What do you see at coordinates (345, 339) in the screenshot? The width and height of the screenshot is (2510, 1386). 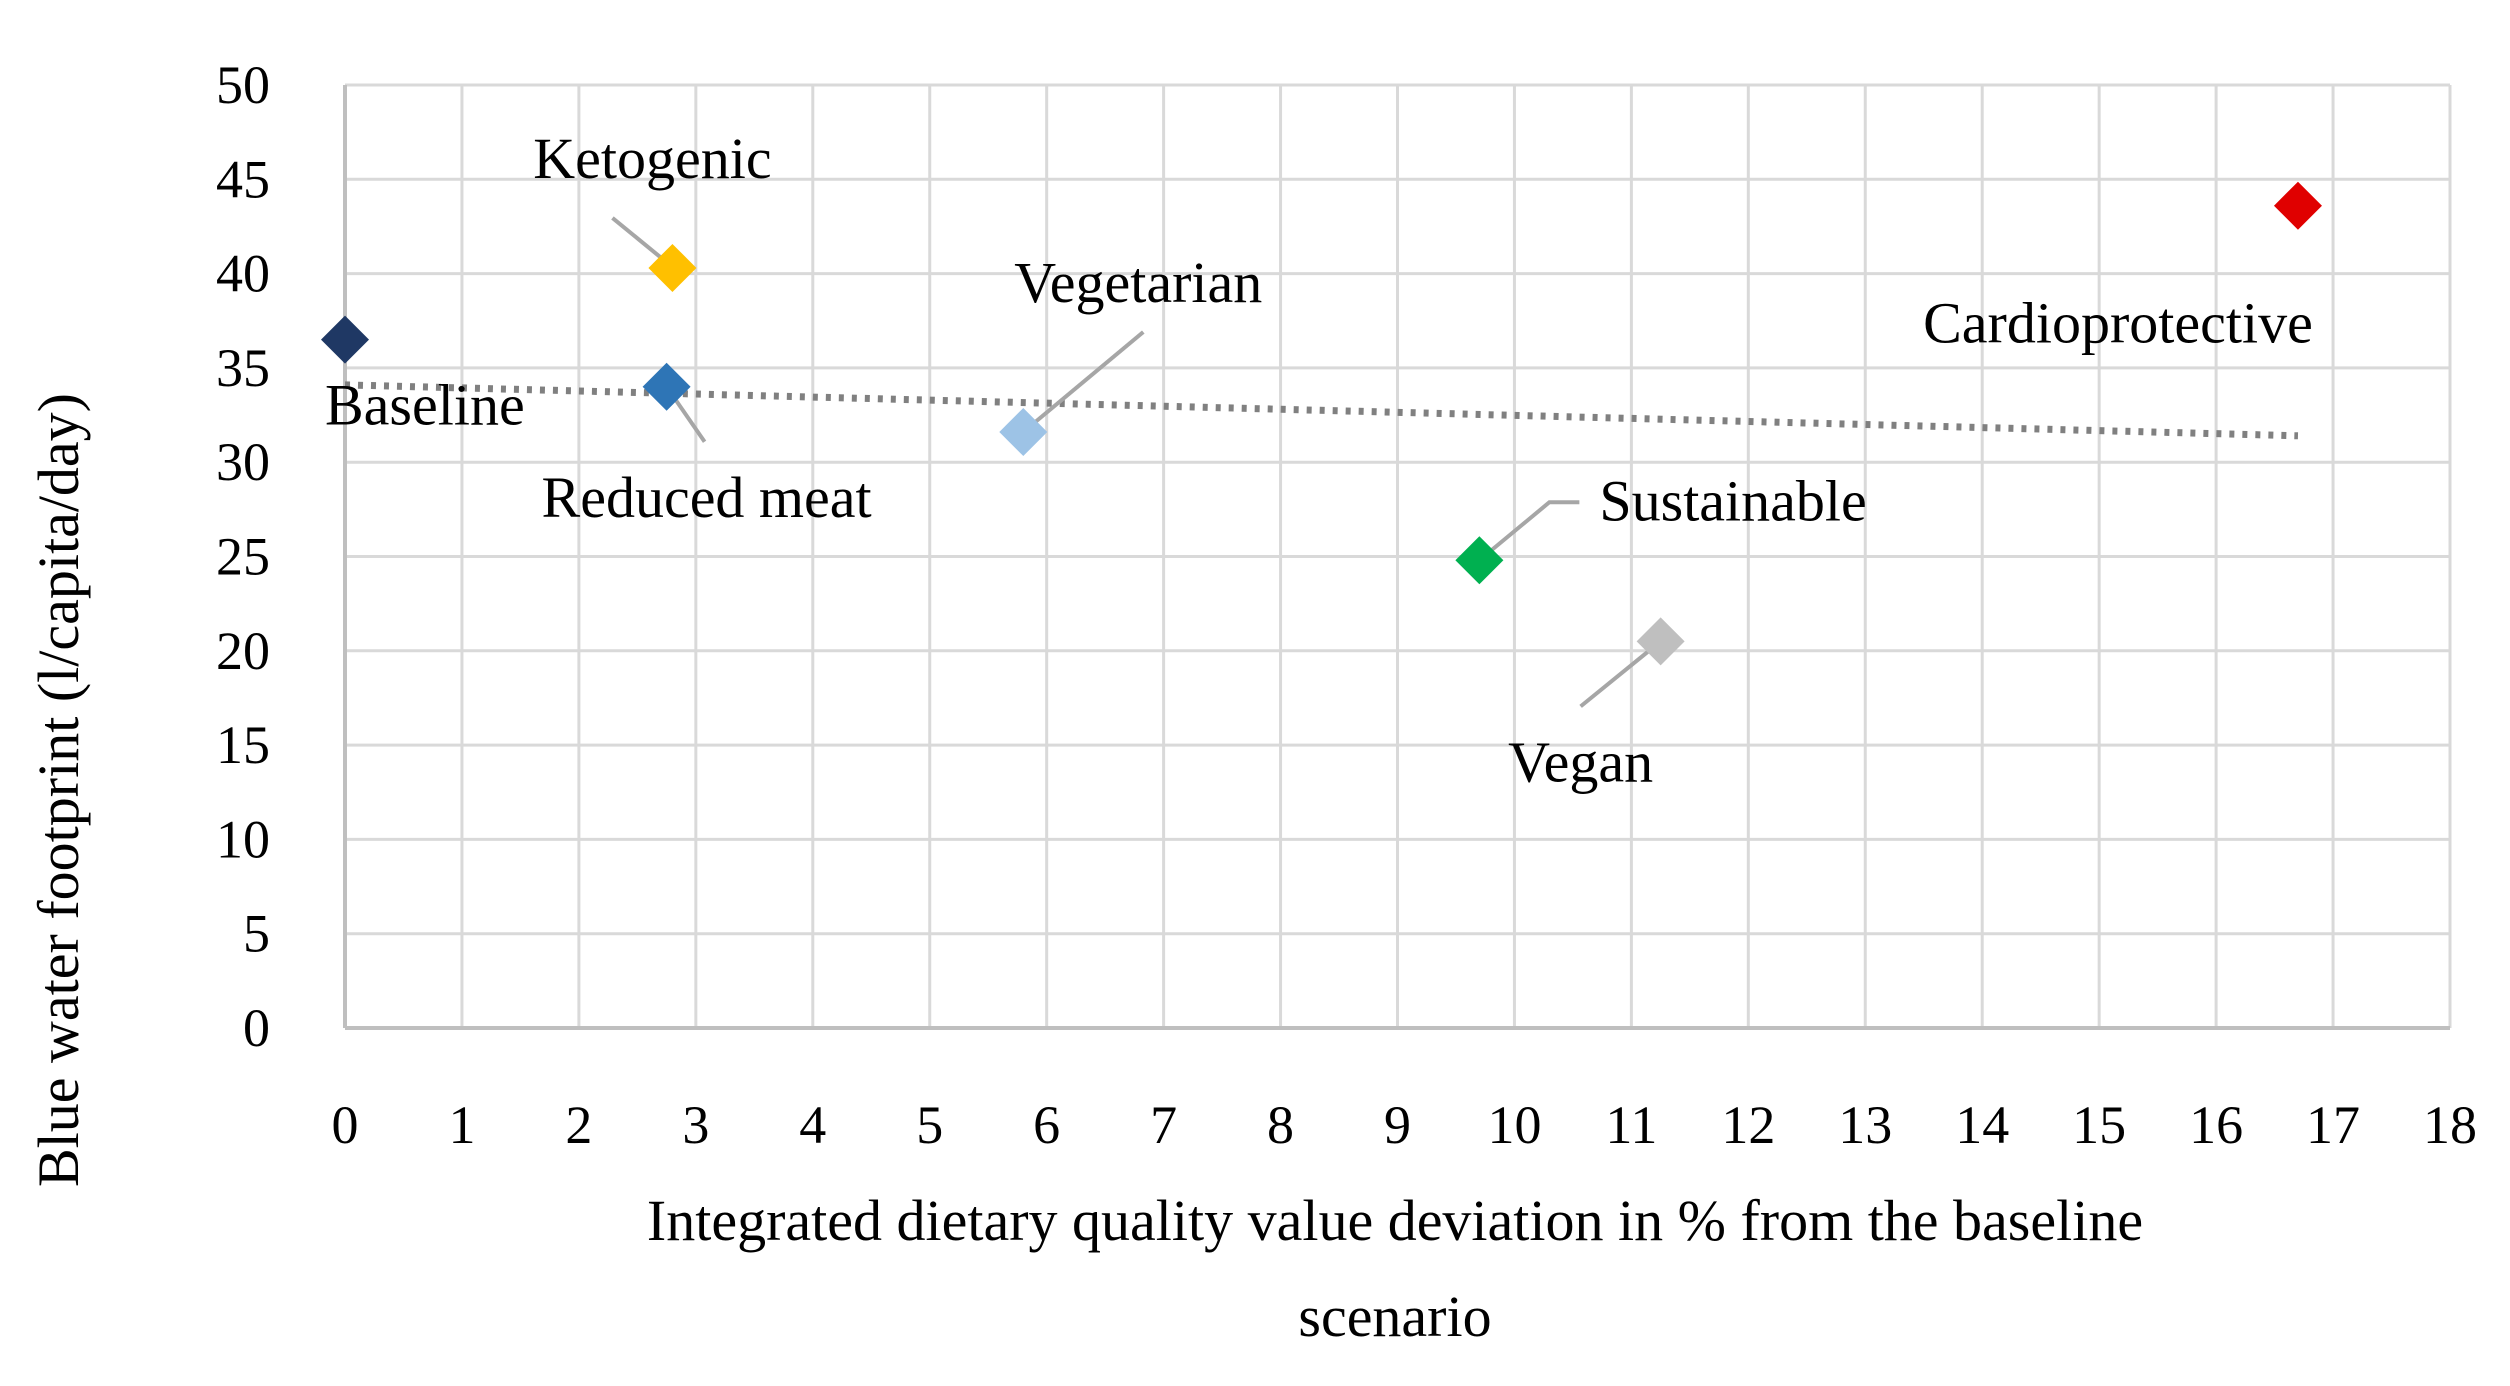 I see `data-point-baseline` at bounding box center [345, 339].